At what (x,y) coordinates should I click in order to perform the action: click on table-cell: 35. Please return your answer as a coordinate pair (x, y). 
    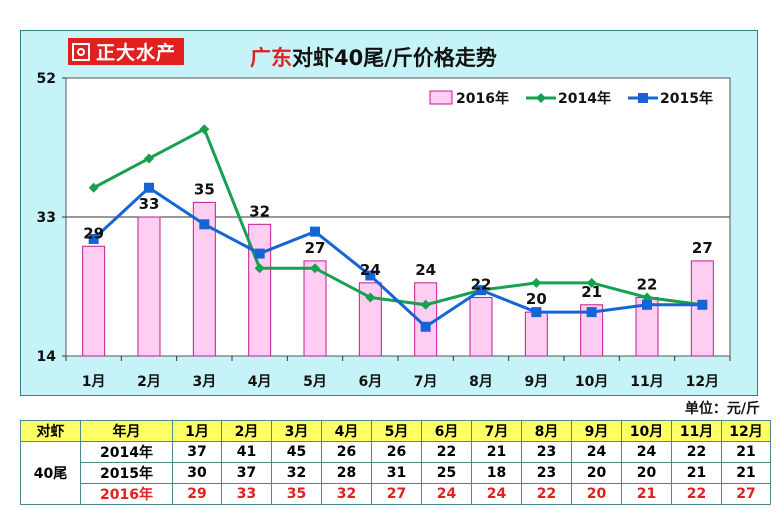
    Looking at the image, I should click on (296, 494).